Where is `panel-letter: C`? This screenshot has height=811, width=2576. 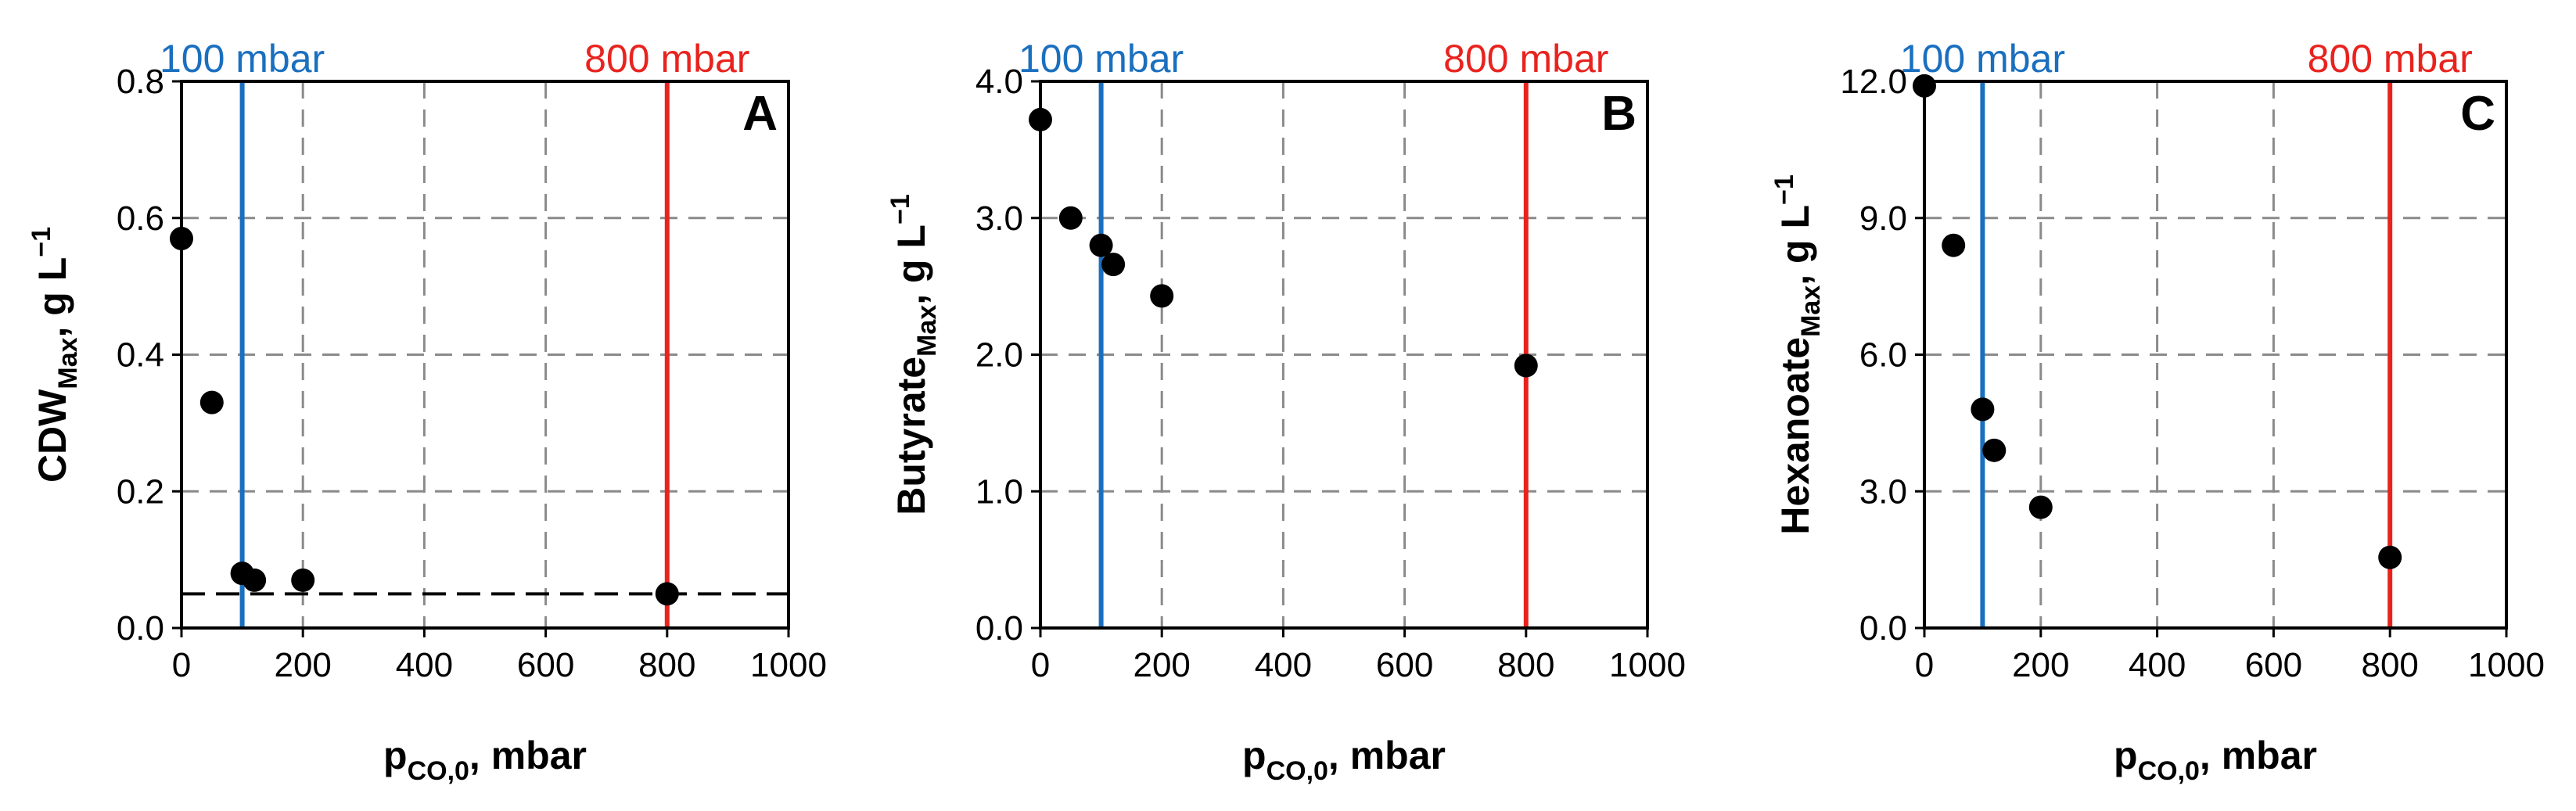
panel-letter: C is located at coordinates (2477, 114).